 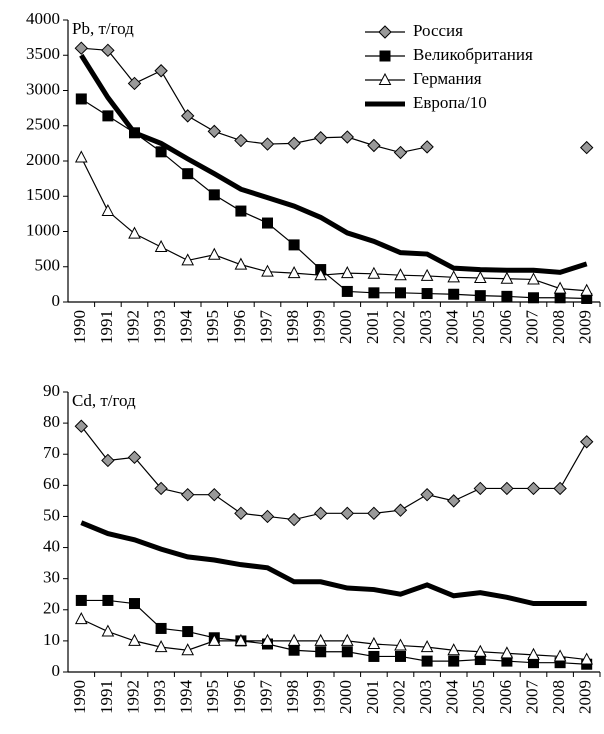 What do you see at coordinates (43, 124) in the screenshot?
I see `y-tick-label: 2500` at bounding box center [43, 124].